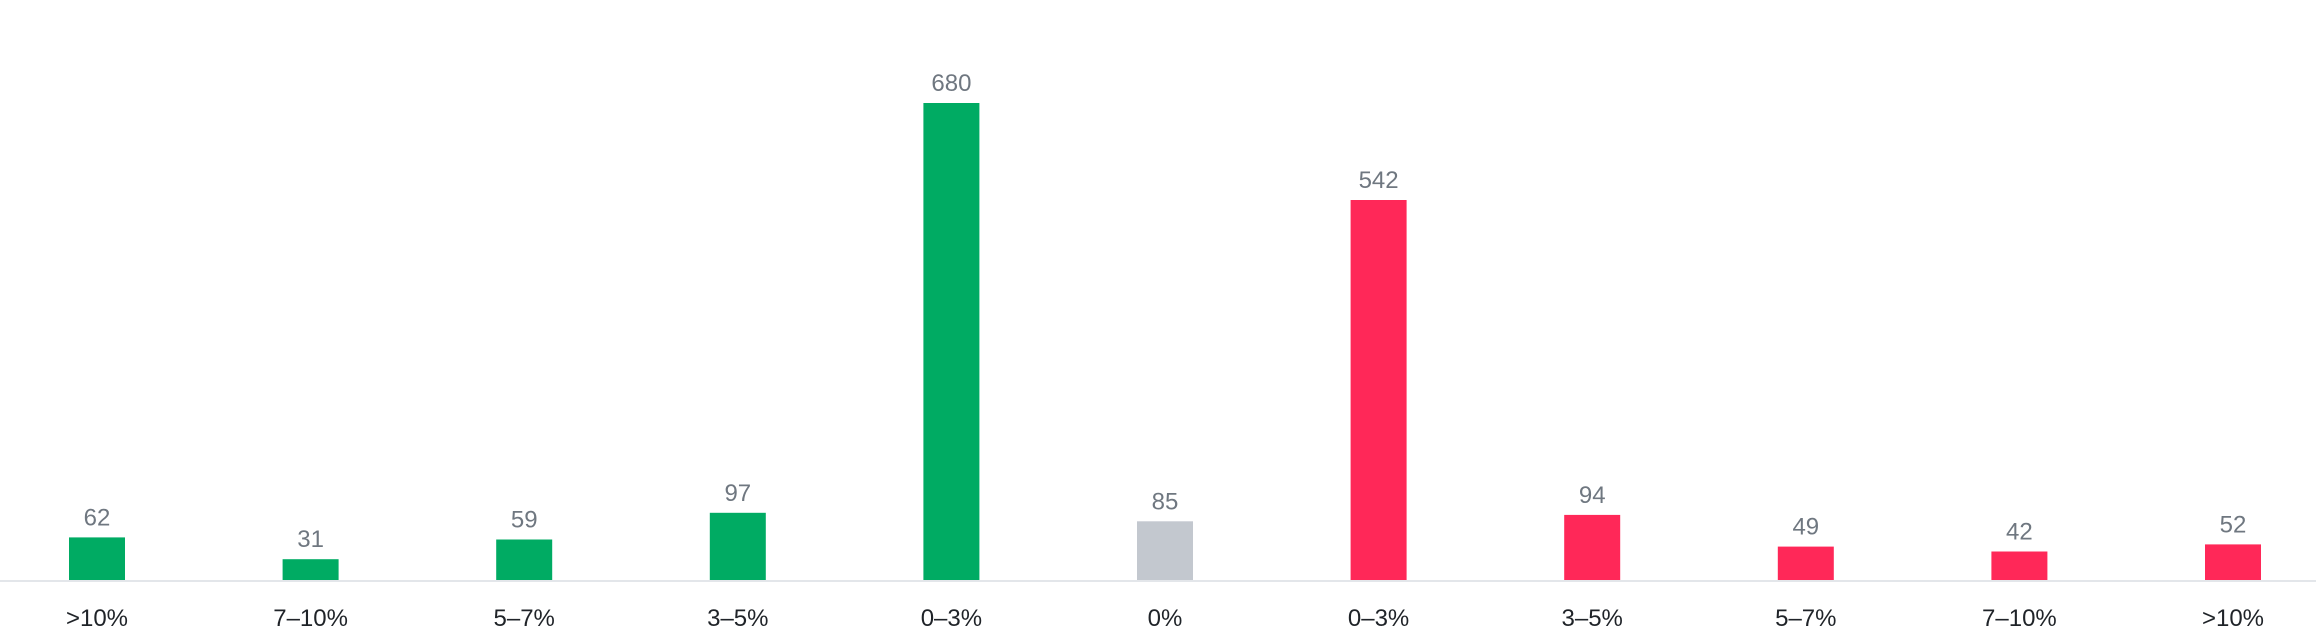 The height and width of the screenshot is (644, 2316). What do you see at coordinates (97, 517) in the screenshot?
I see `value-label-0: 62` at bounding box center [97, 517].